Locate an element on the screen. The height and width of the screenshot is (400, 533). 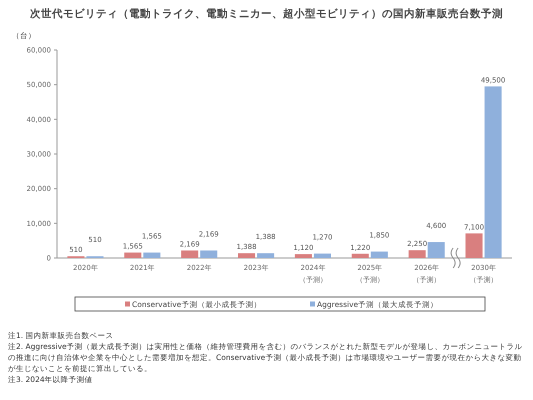
chart-title: 次世代モビリティ（電動トライク、電動ミニカー、超小型モビリティ）の国内新車販売台数予測 is located at coordinates (266, 14).